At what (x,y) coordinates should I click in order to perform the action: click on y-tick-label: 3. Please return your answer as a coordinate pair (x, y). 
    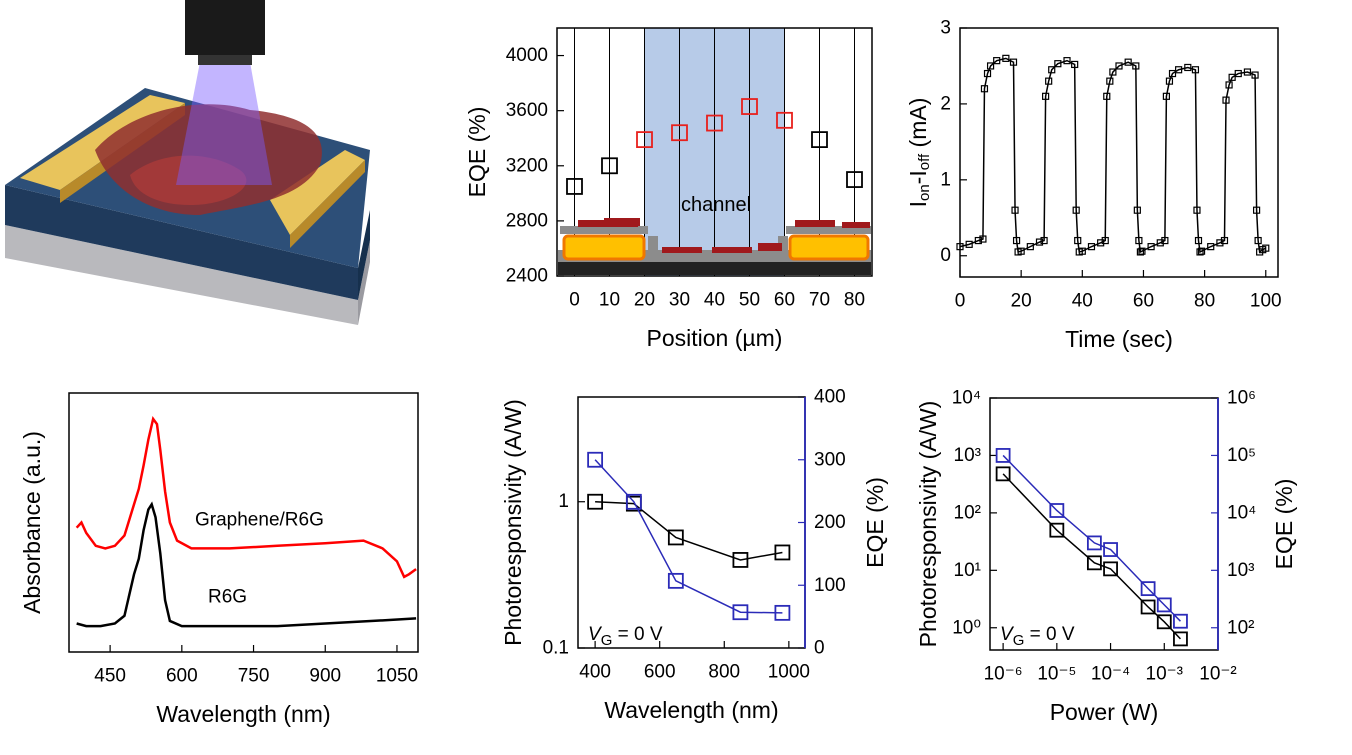
    Looking at the image, I should click on (945, 28).